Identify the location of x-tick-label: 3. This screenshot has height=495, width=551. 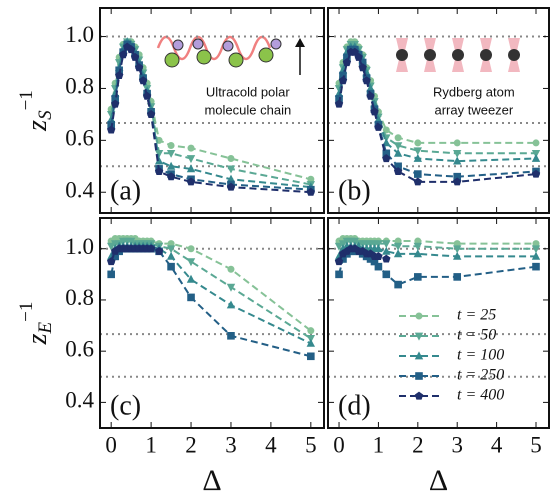
(457, 444).